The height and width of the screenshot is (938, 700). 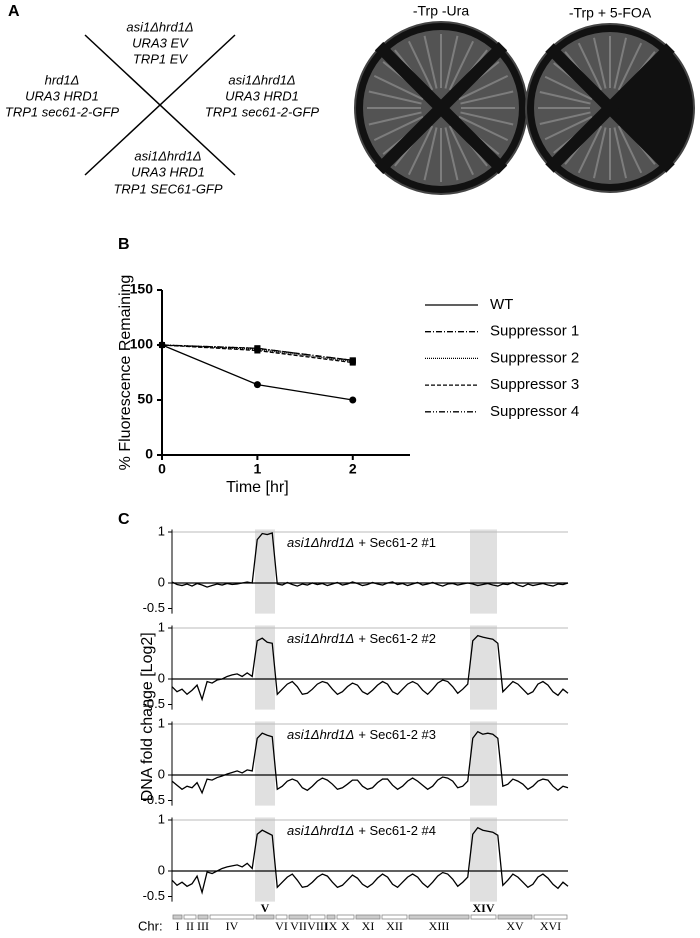 What do you see at coordinates (142, 344) in the screenshot?
I see `y-tick-label: 100` at bounding box center [142, 344].